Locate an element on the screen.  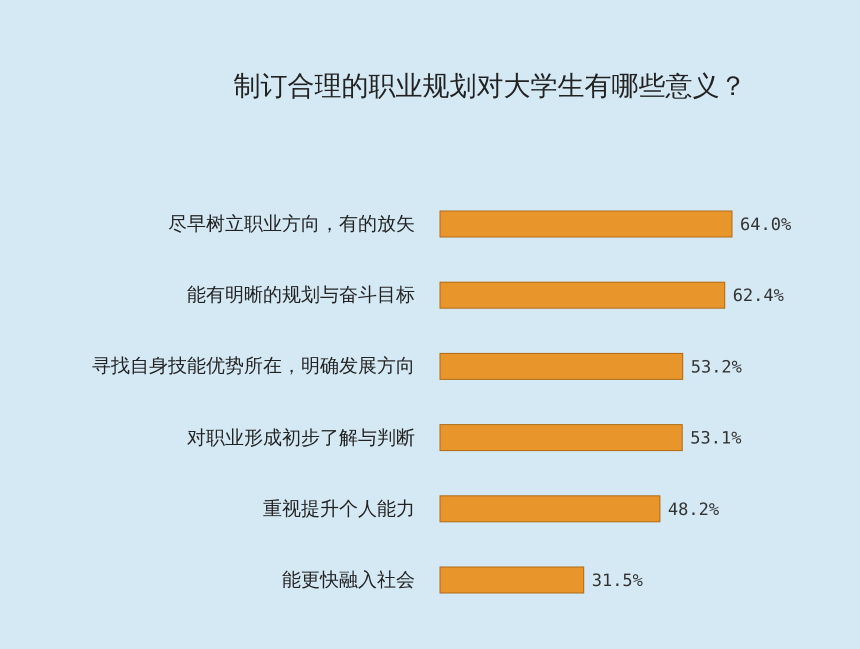
data-label: 31.5% is located at coordinates (617, 581).